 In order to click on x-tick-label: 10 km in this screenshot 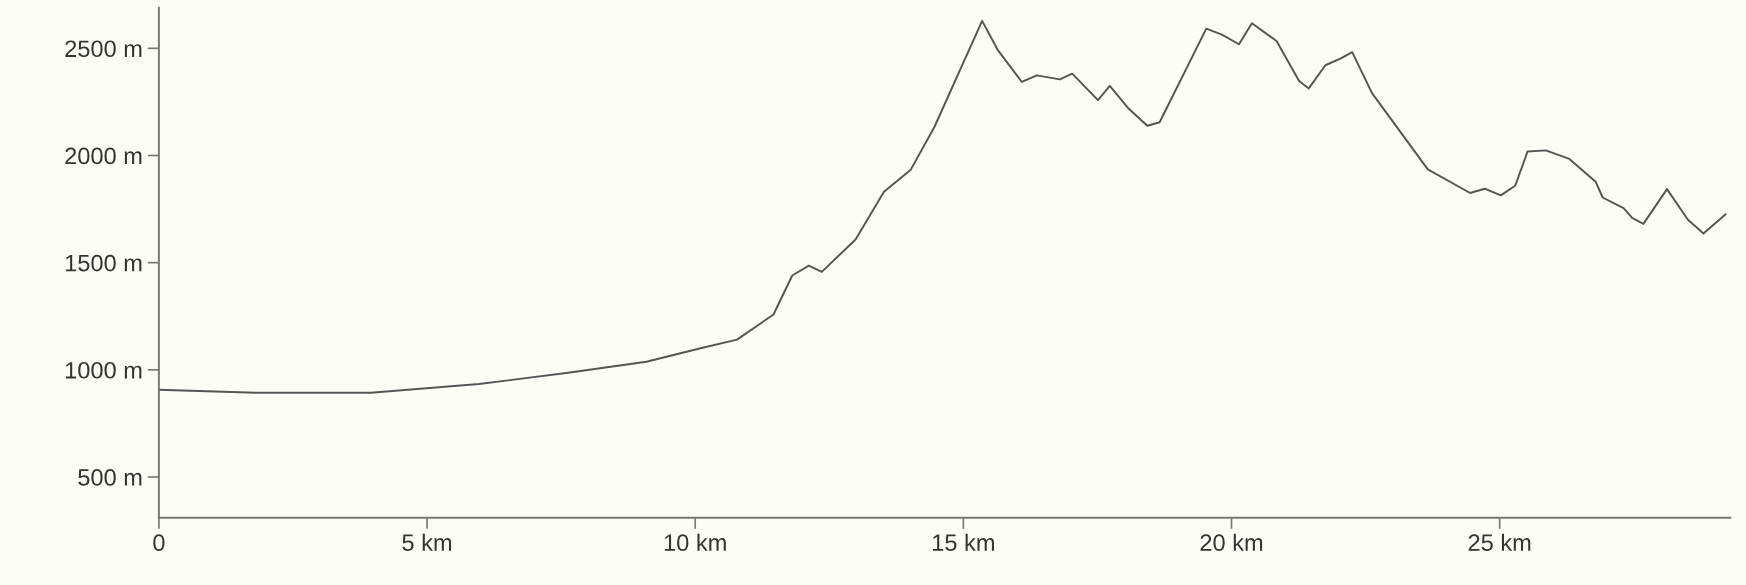, I will do `click(695, 542)`.